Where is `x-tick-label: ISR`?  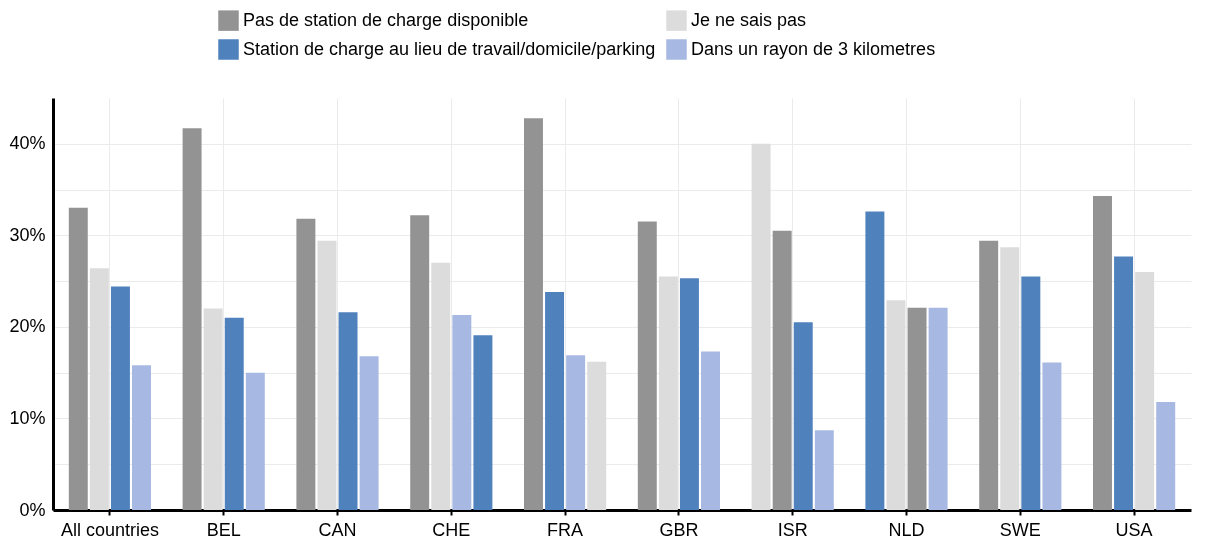 x-tick-label: ISR is located at coordinates (792, 529).